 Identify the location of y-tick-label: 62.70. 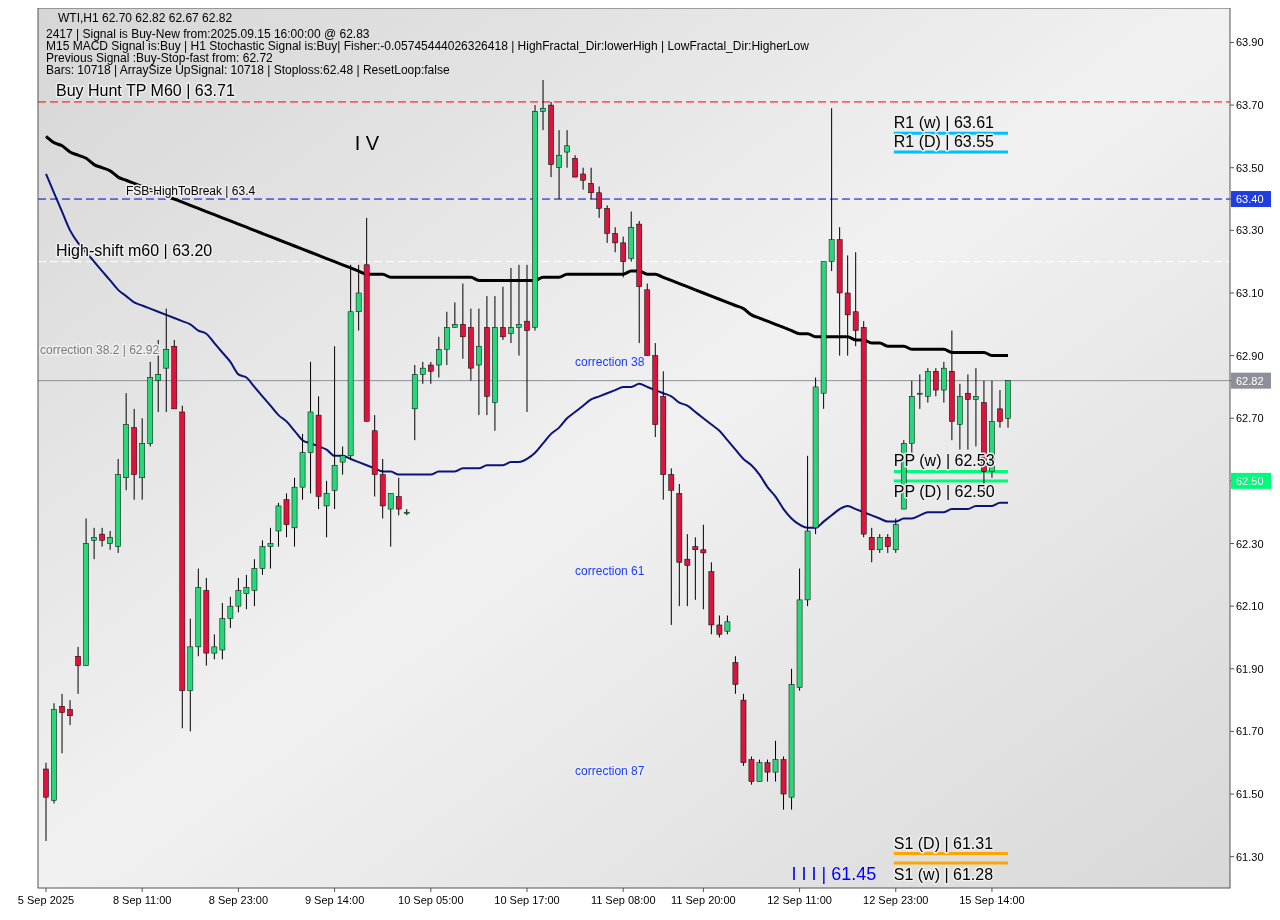
(1250, 418).